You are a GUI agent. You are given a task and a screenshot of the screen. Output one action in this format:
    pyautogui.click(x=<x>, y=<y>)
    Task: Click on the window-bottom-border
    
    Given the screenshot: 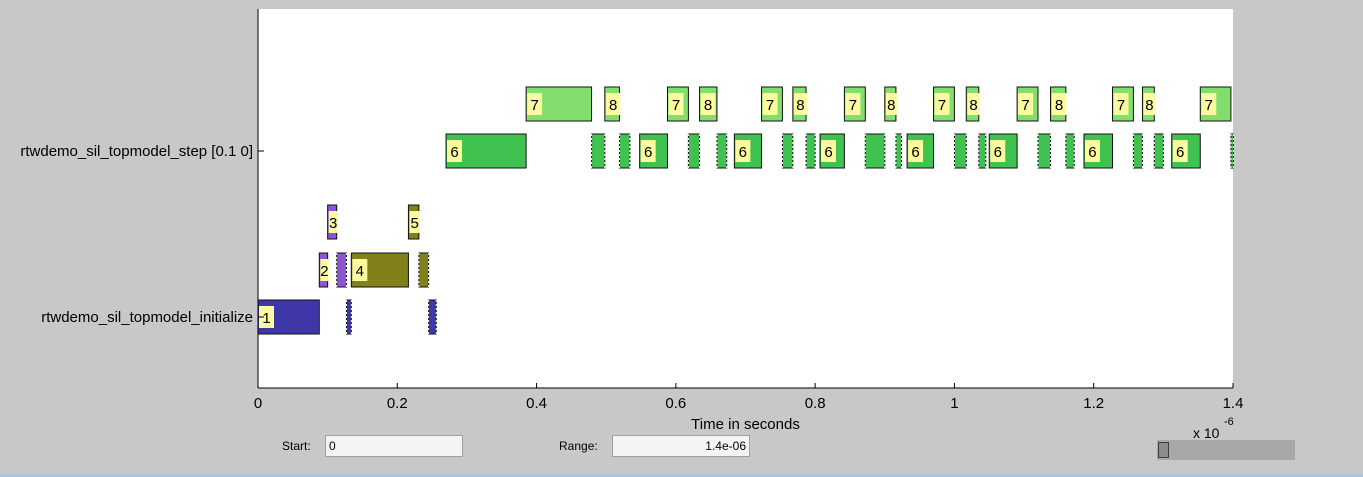 What is the action you would take?
    pyautogui.click(x=681, y=475)
    